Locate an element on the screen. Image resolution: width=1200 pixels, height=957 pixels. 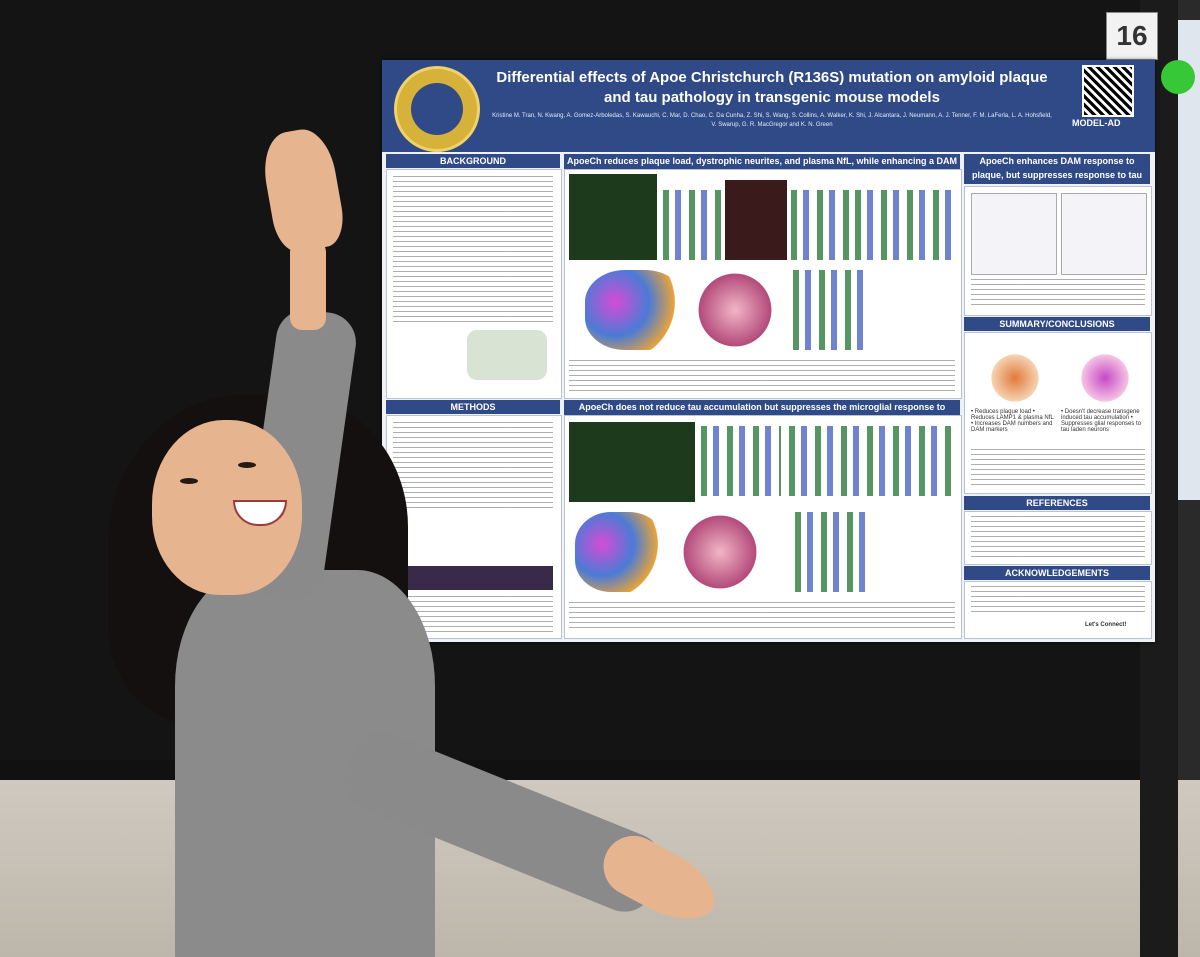
results-1-panel is located at coordinates (763, 284).